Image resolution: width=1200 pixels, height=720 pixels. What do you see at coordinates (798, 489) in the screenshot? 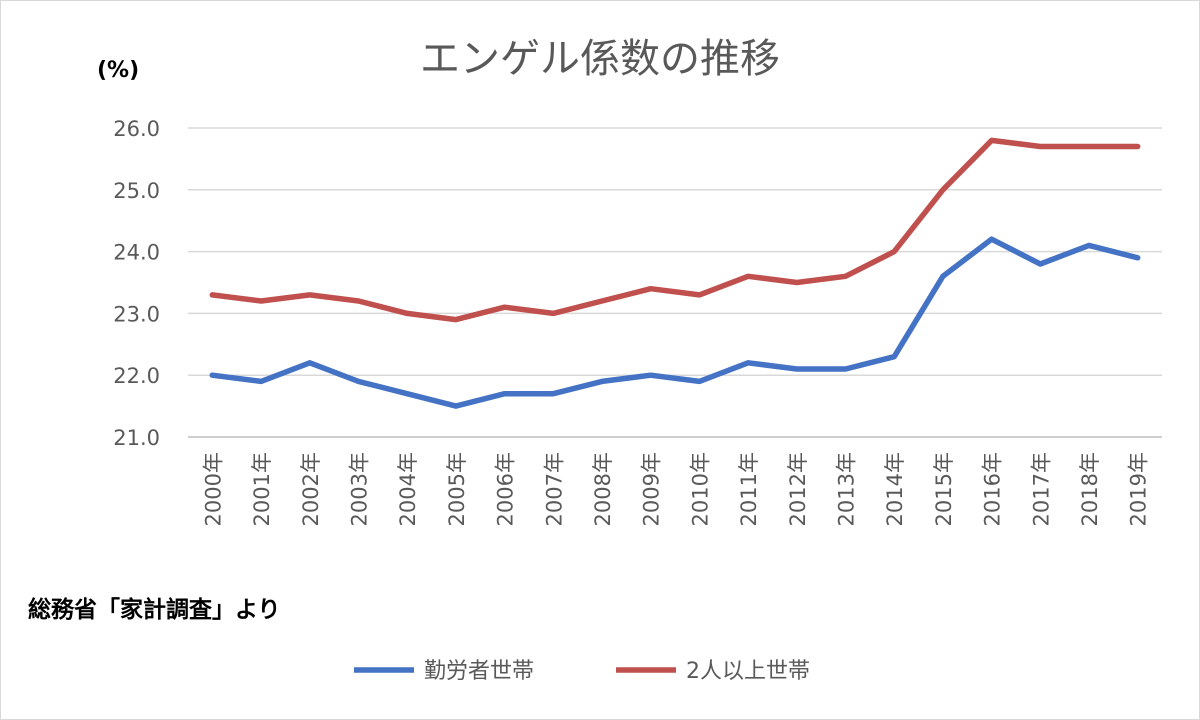
I see `x-tick-label: 2012年` at bounding box center [798, 489].